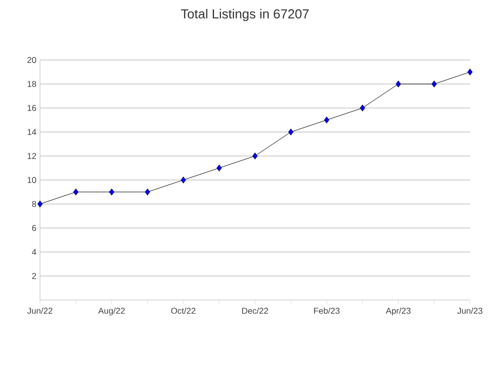 The width and height of the screenshot is (490, 380). Describe the element at coordinates (32, 132) in the screenshot. I see `y-tick-label: 14` at that location.